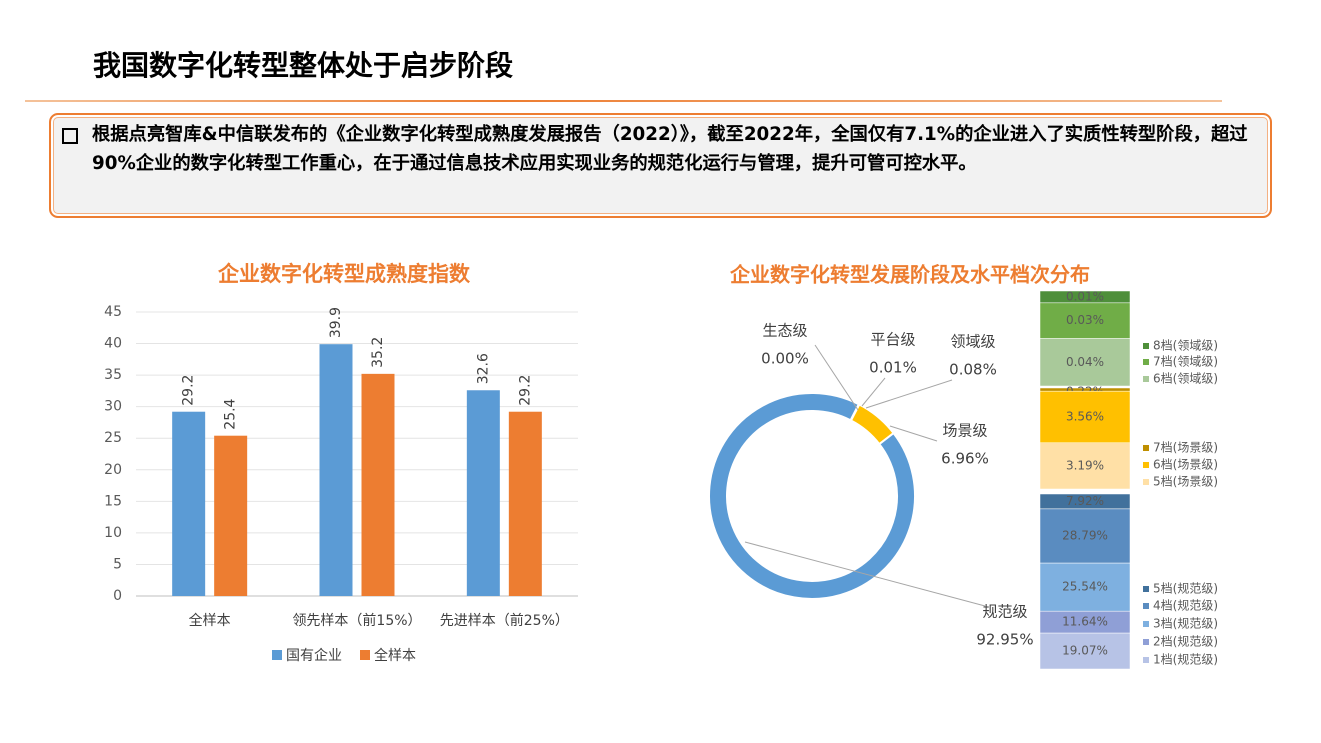 The width and height of the screenshot is (1321, 743). I want to click on segment-label: 11.64%, so click(1085, 622).